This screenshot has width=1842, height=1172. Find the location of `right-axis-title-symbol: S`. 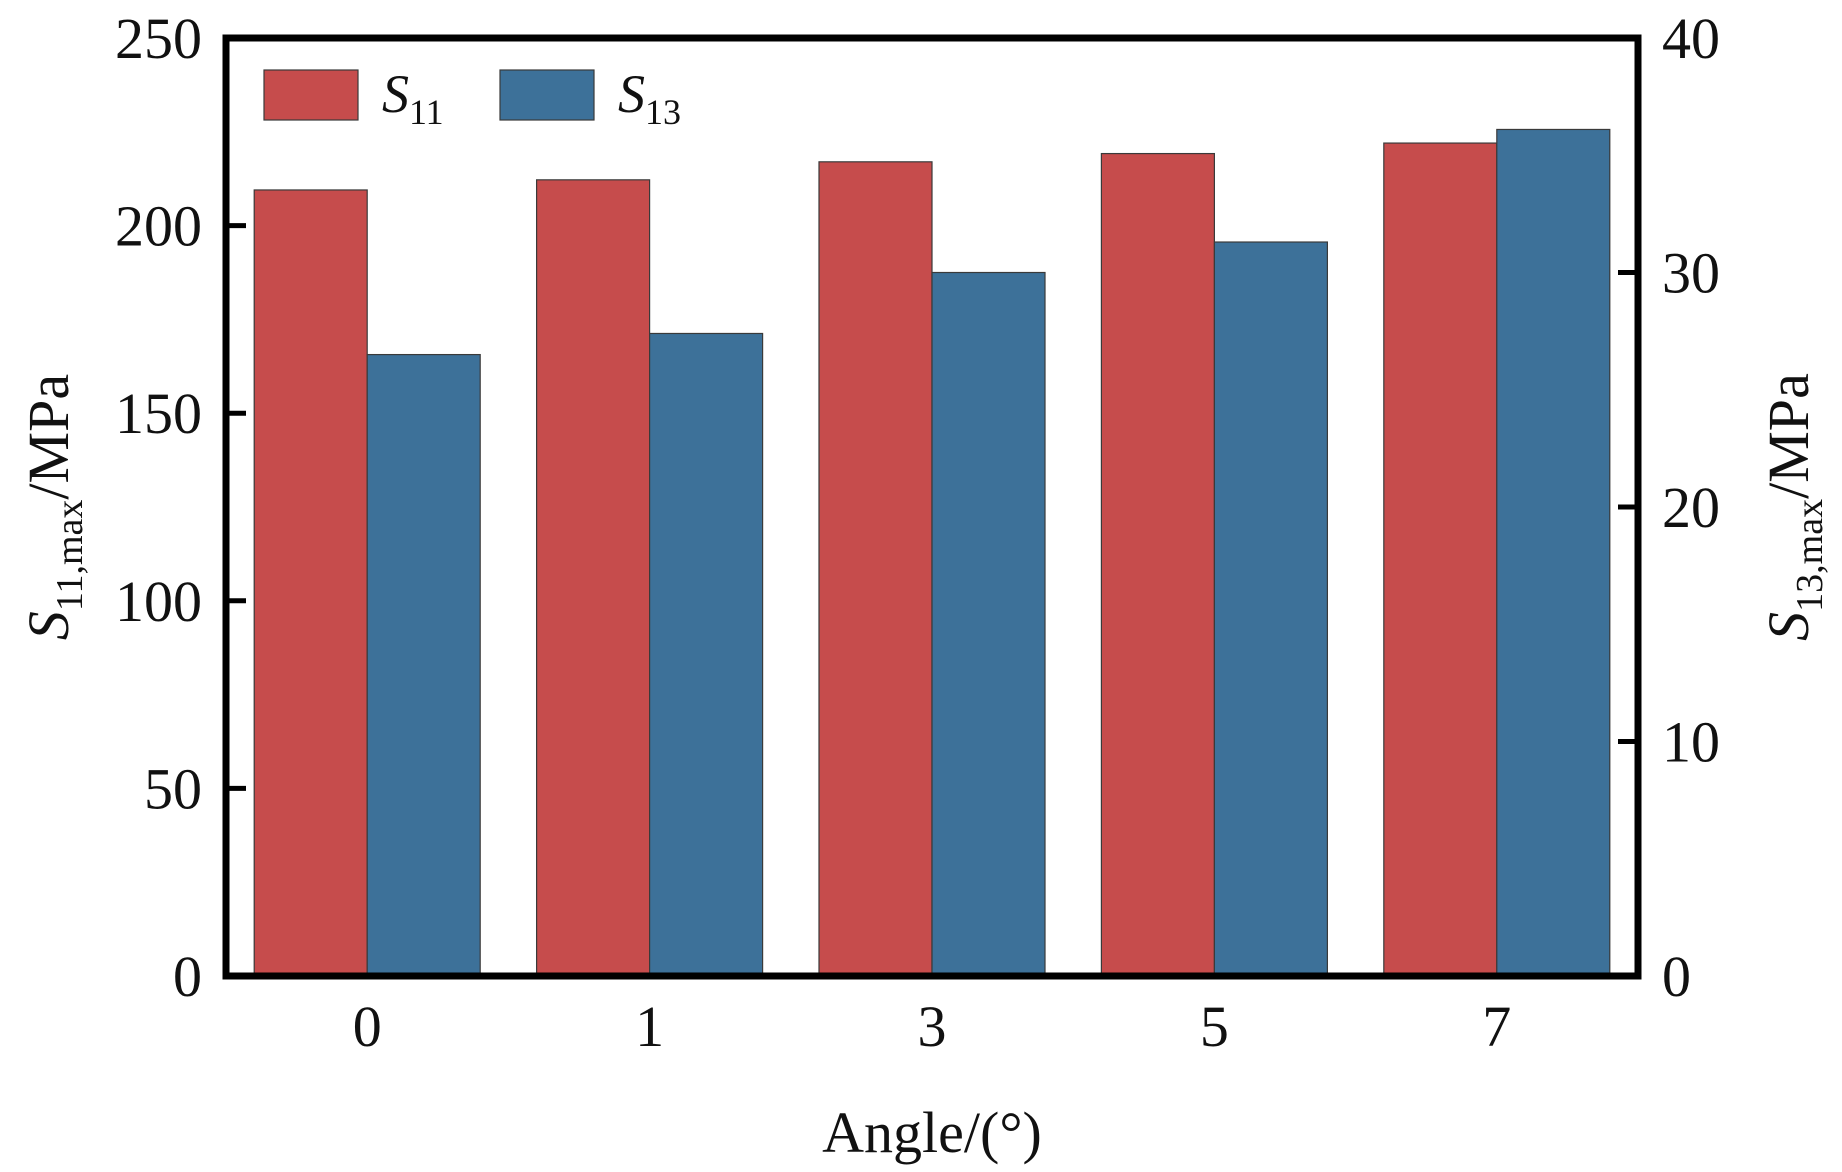

right-axis-title-symbol: S is located at coordinates (1788, 626).